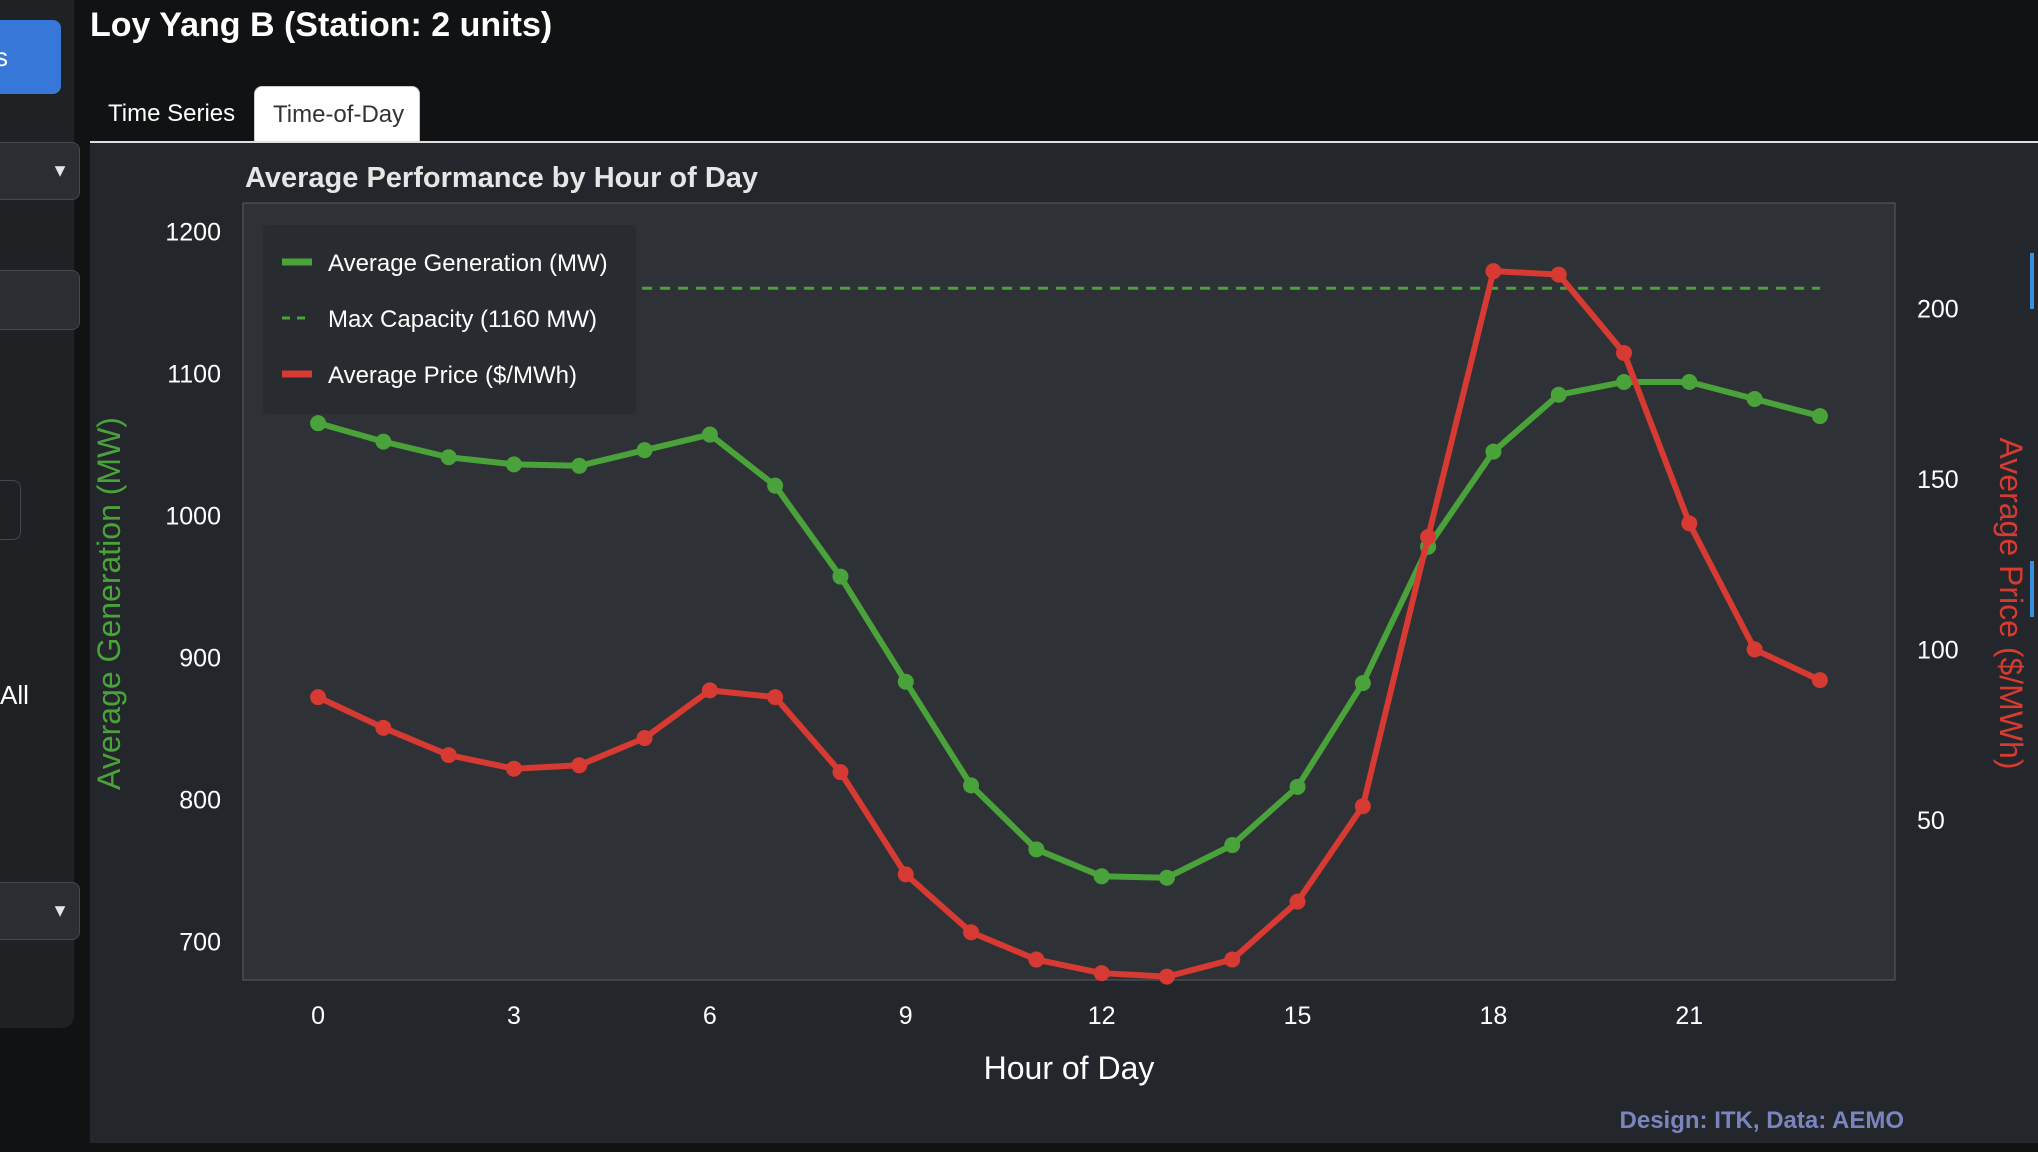  What do you see at coordinates (109, 603) in the screenshot?
I see `y-left-axis-label: Average Generation (MW)` at bounding box center [109, 603].